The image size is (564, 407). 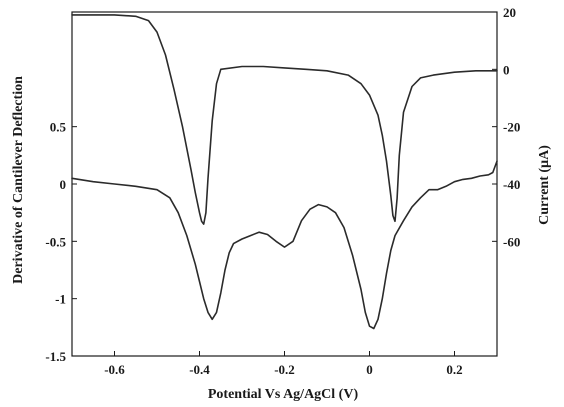 What do you see at coordinates (511, 241) in the screenshot?
I see `y-right-tick-label: -60` at bounding box center [511, 241].